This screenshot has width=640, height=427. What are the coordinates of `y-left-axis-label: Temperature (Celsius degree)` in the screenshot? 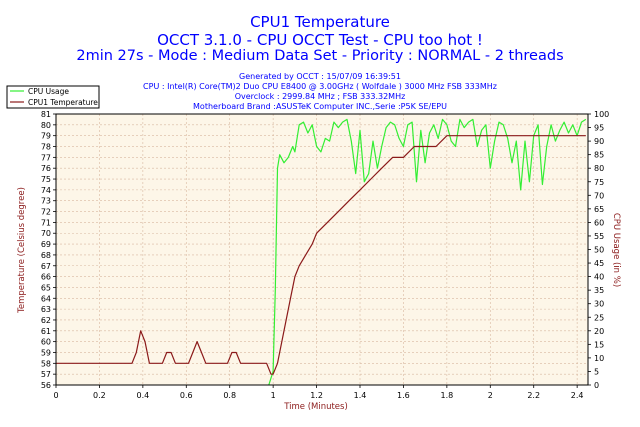 It's located at (22, 250).